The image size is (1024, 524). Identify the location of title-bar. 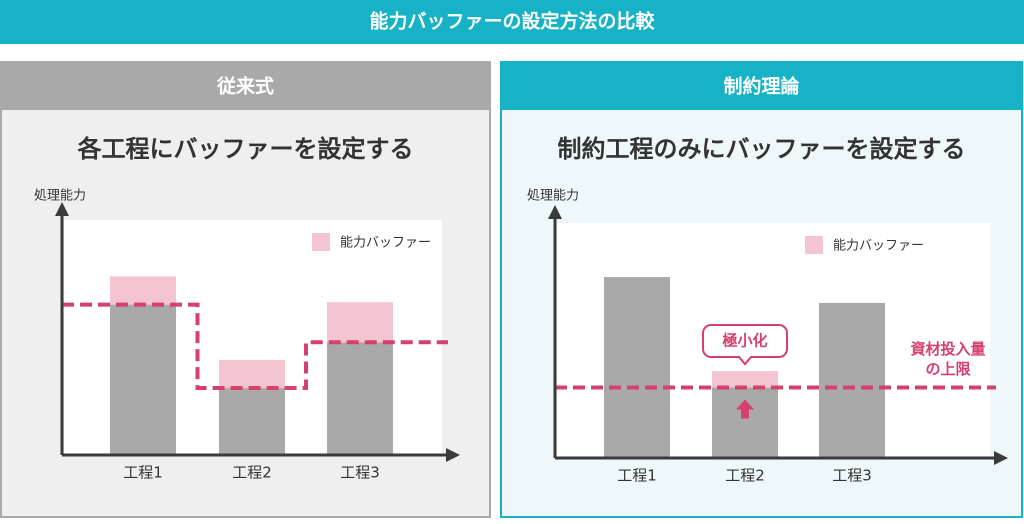
(512, 22).